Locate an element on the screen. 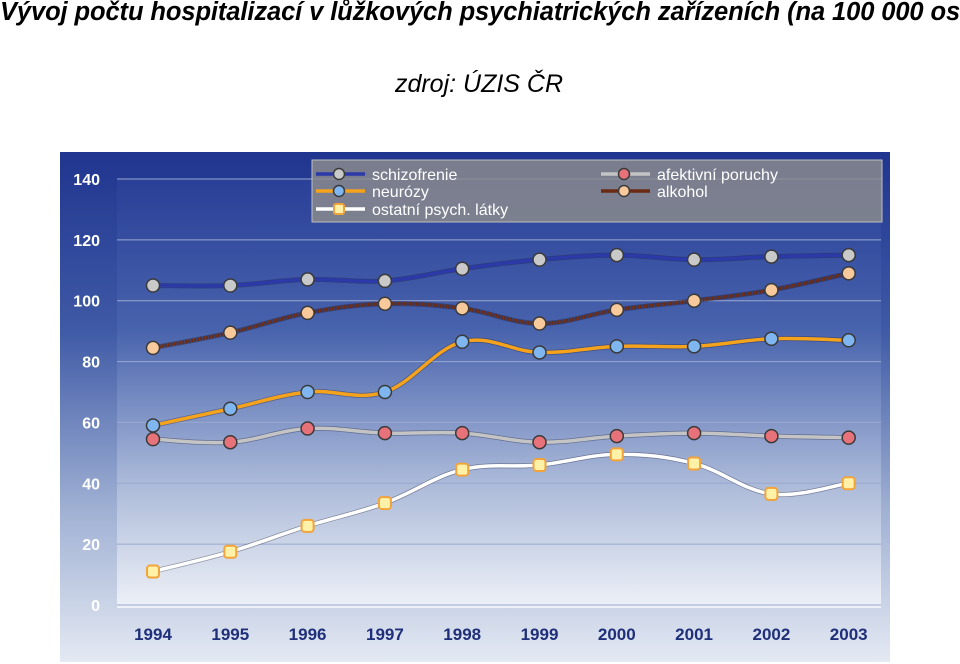 This screenshot has height=664, width=960. legend-label: schizofrenie is located at coordinates (414, 175).